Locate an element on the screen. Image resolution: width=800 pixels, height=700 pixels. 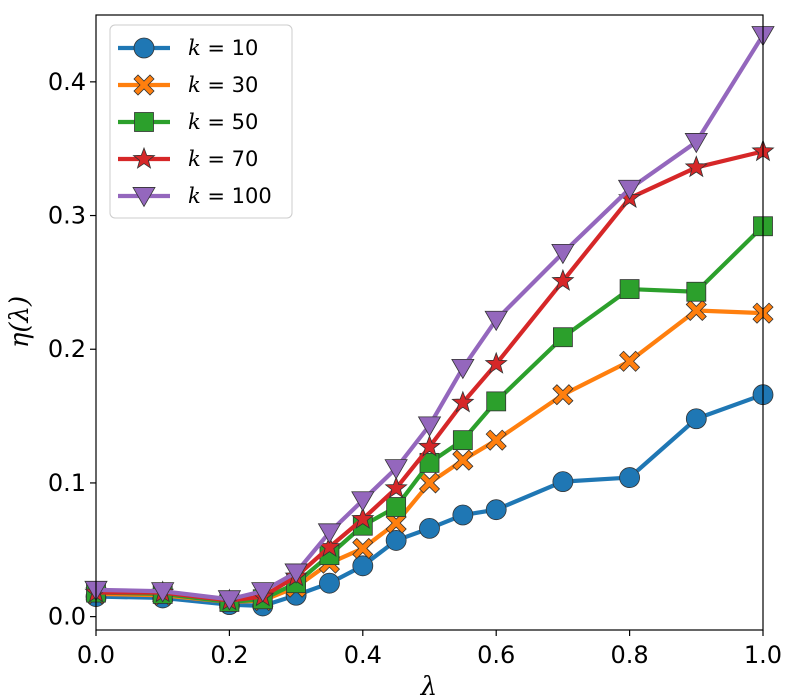
legend-box is located at coordinates (201, 121).